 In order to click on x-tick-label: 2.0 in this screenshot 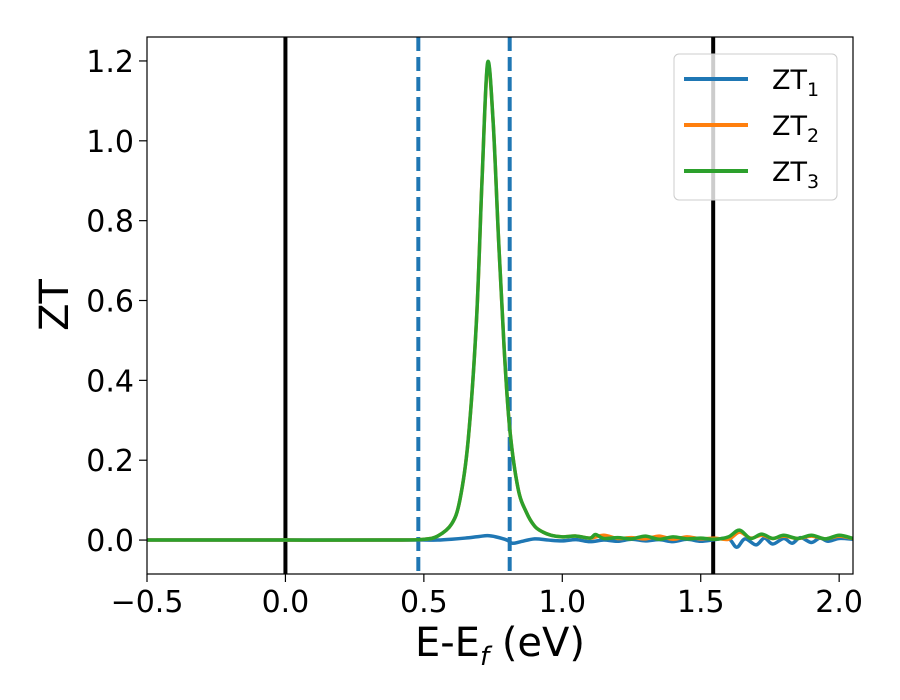, I will do `click(839, 602)`.